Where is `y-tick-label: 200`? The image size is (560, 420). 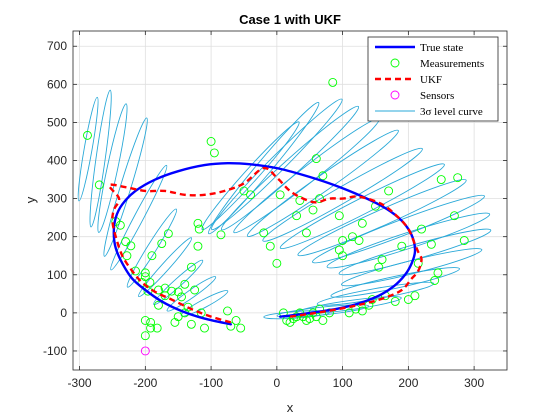
y-tick-label: 200 is located at coordinates (57, 237).